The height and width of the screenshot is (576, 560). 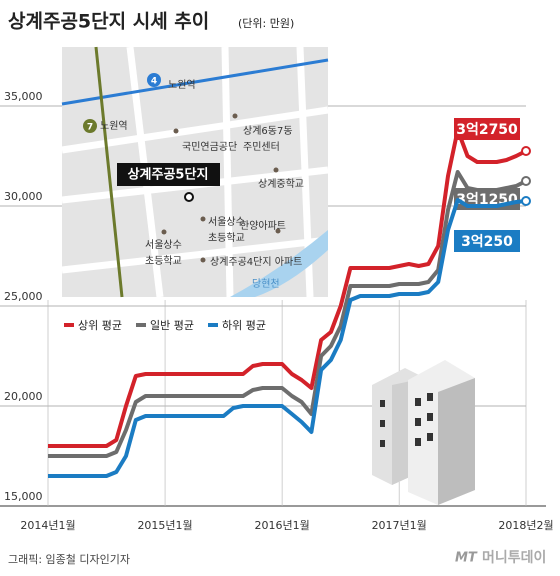 I want to click on legend-label: 하위 평균, so click(x=244, y=325).